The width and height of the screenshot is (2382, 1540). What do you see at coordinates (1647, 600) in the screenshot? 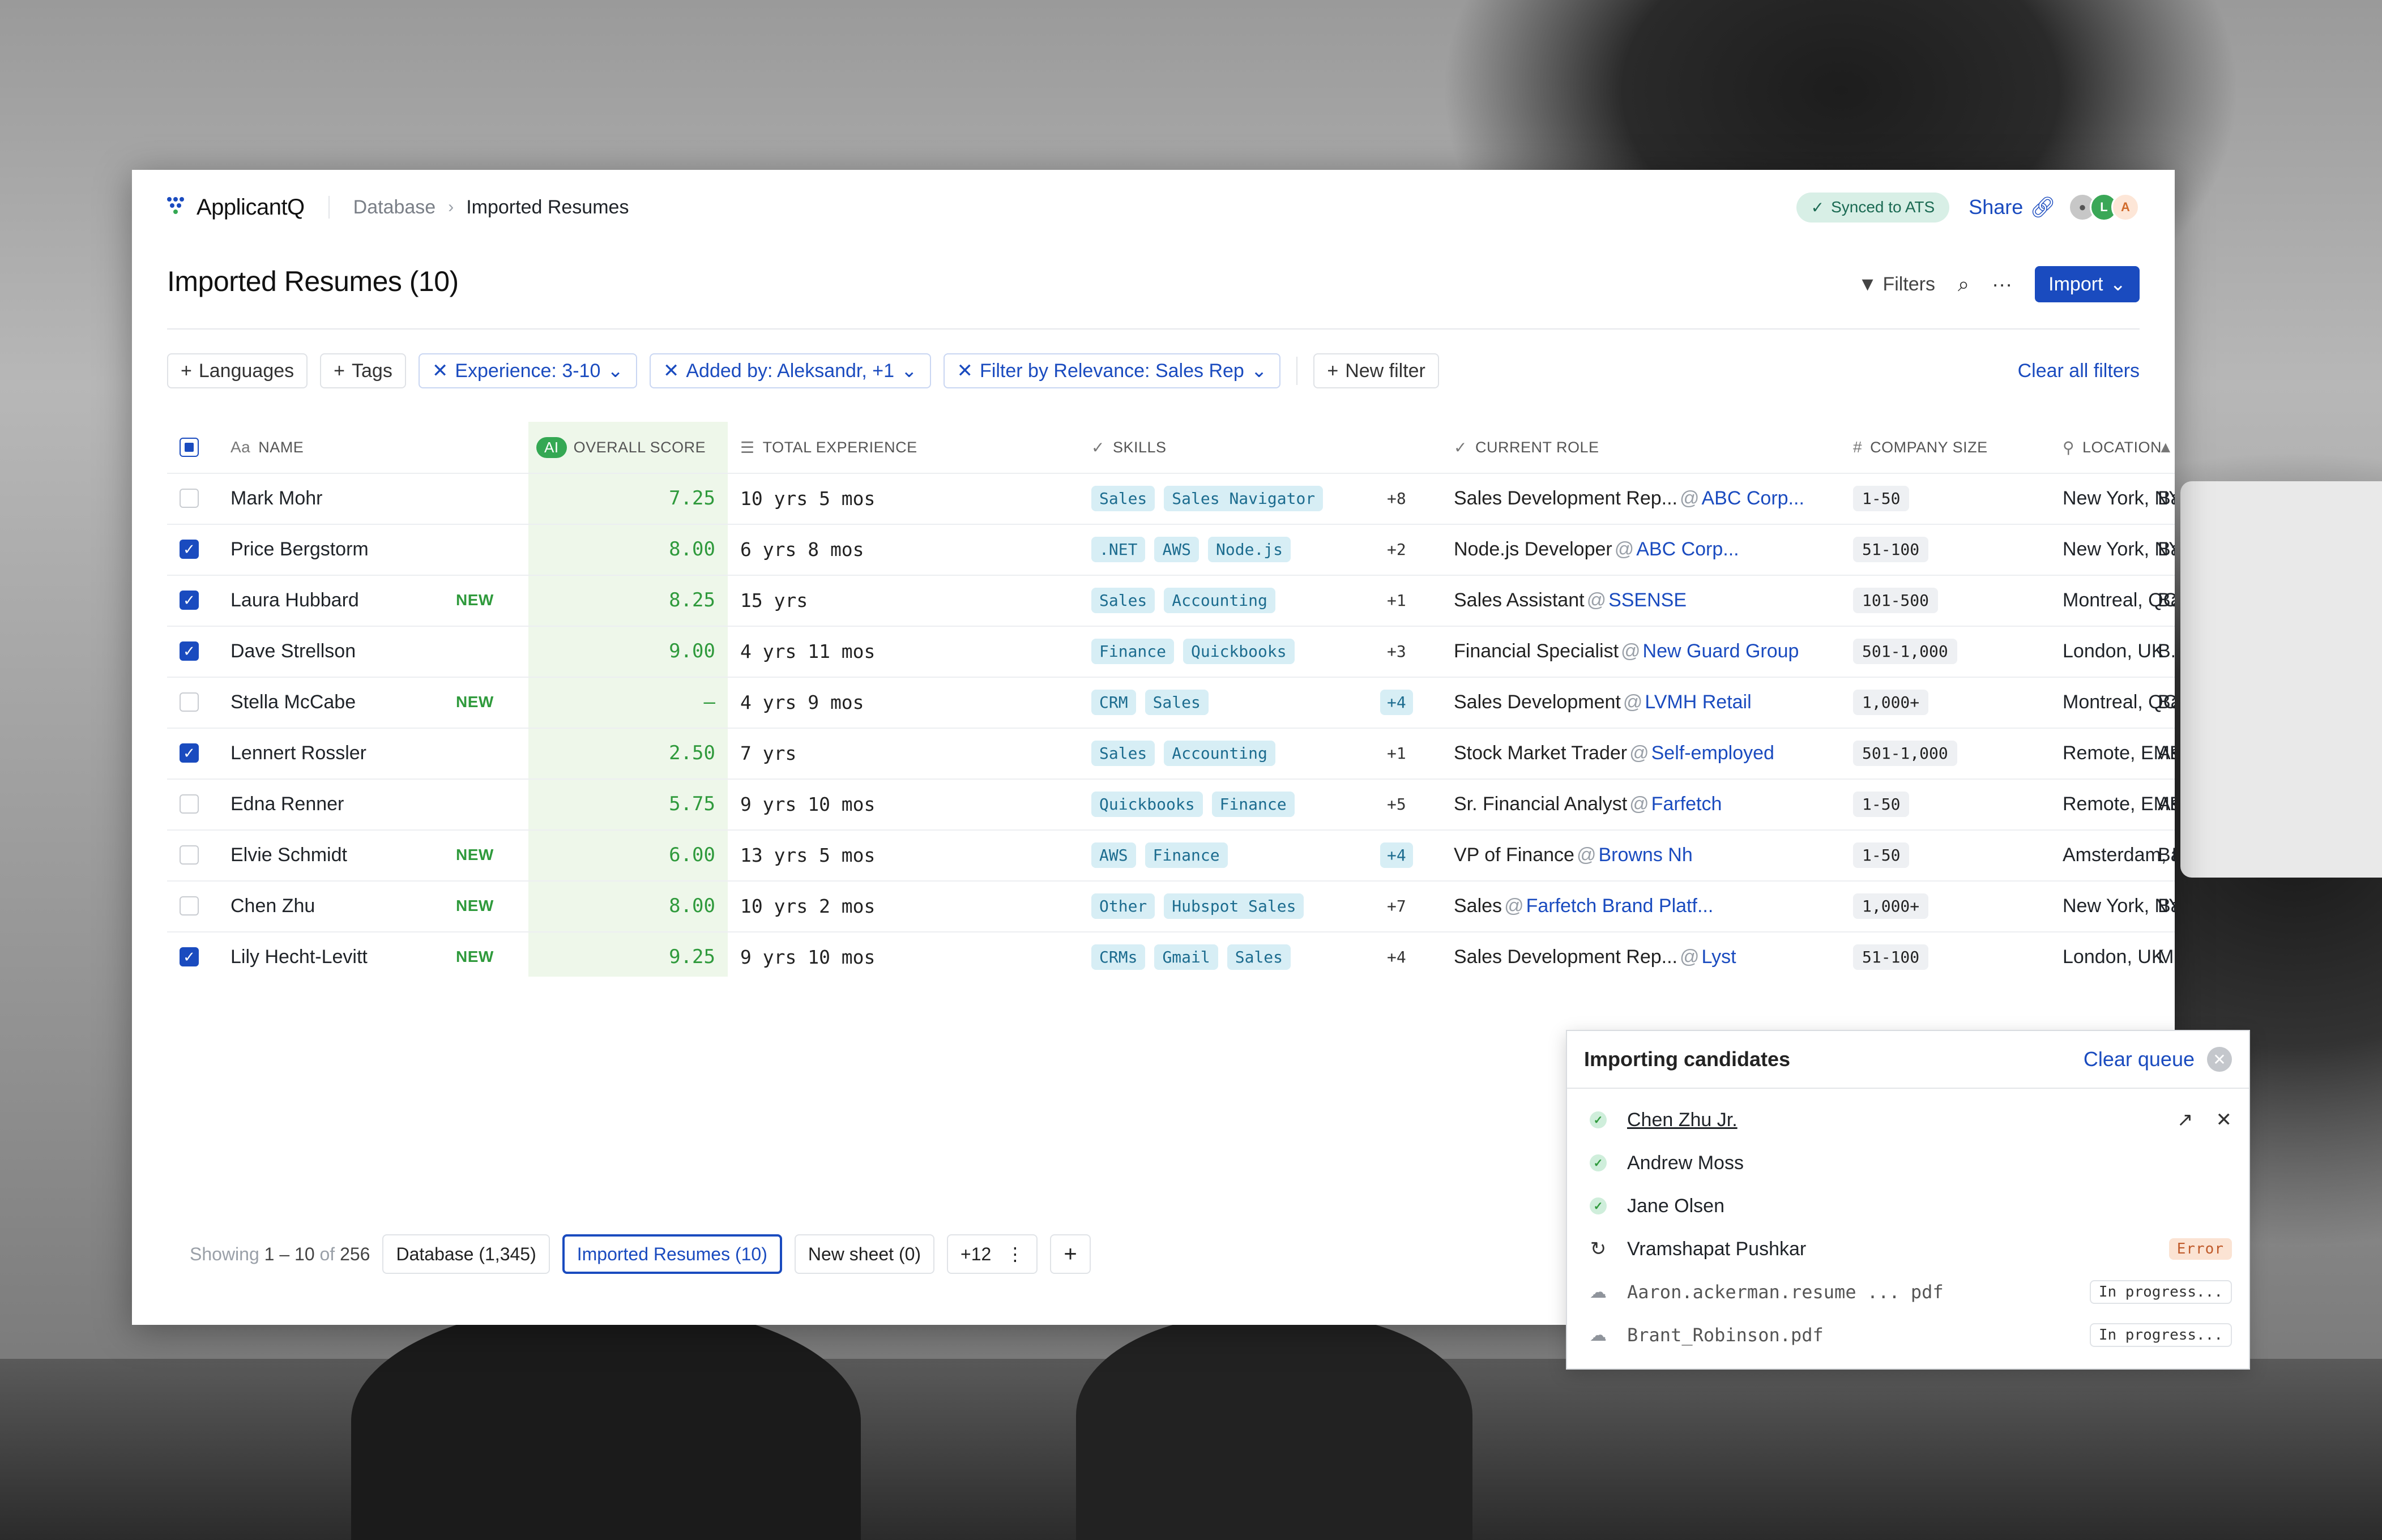
I see `company-link: SSENSE` at bounding box center [1647, 600].